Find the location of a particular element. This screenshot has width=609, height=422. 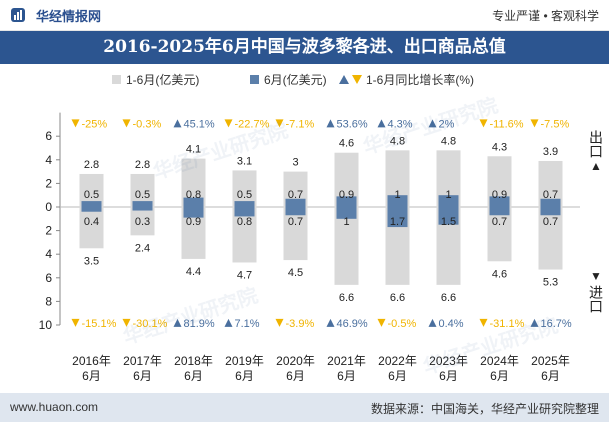

month-import-value-label: 0.9 is located at coordinates (193, 222).